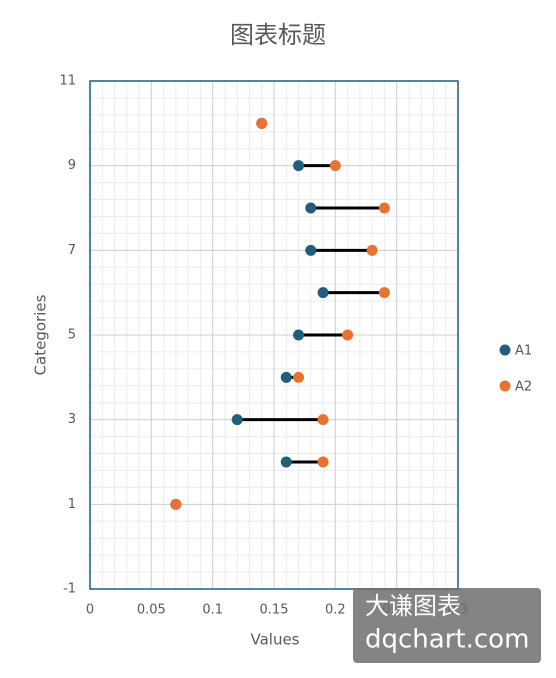 Image resolution: width=556 pixels, height=678 pixels. I want to click on y-tick-label: 3, so click(72, 419).